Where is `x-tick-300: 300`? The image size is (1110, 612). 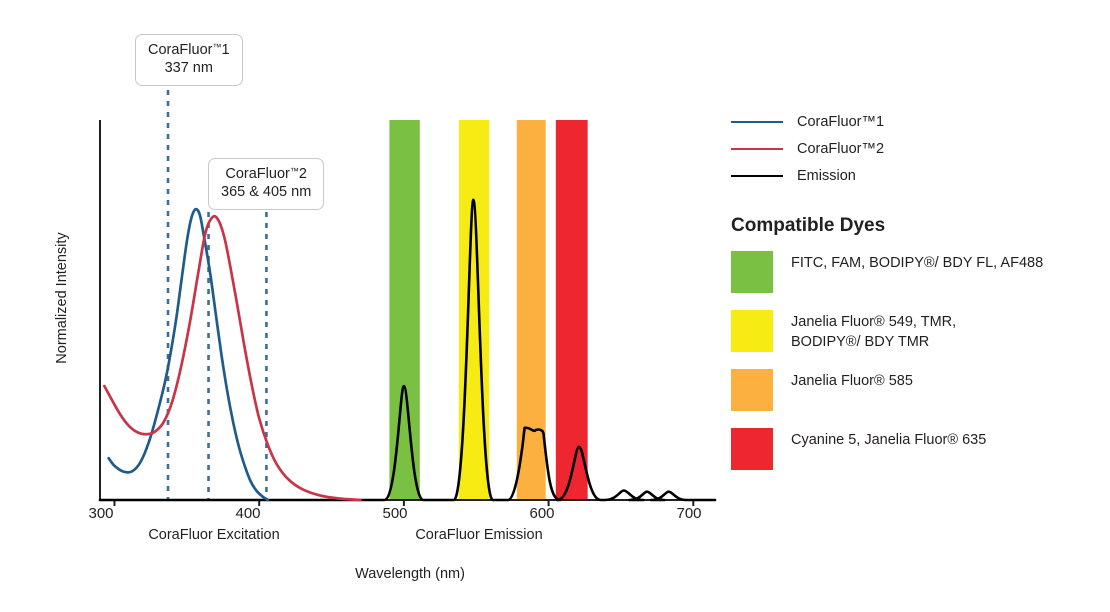 x-tick-300: 300 is located at coordinates (101, 513).